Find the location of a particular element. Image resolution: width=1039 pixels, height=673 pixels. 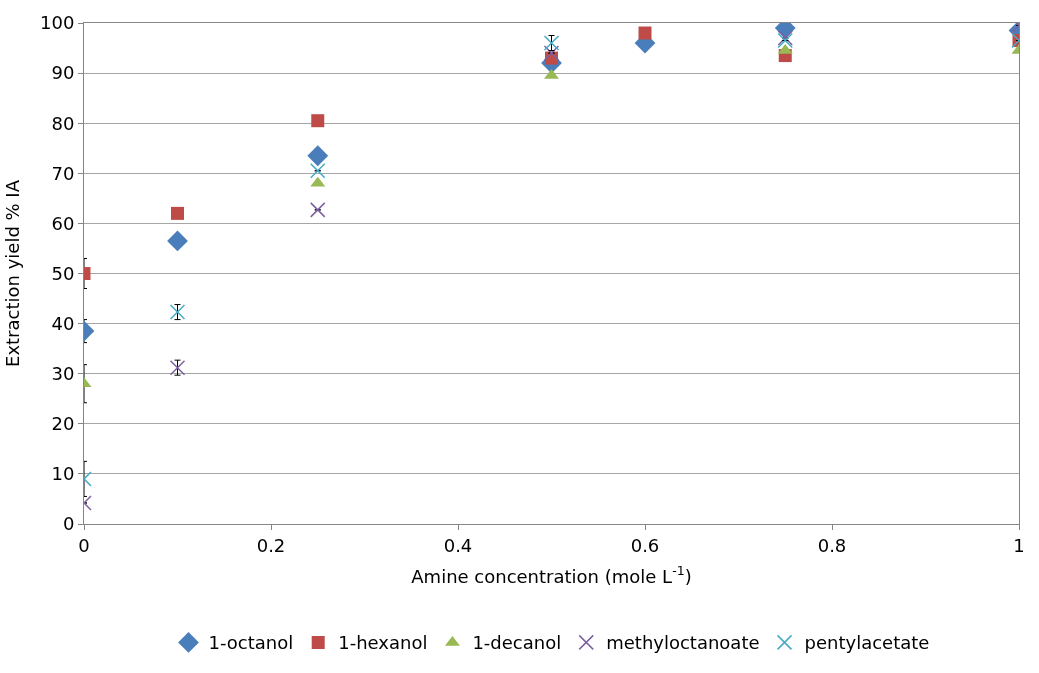

y-axis-title: Extraction yield % IA is located at coordinates (13, 273).